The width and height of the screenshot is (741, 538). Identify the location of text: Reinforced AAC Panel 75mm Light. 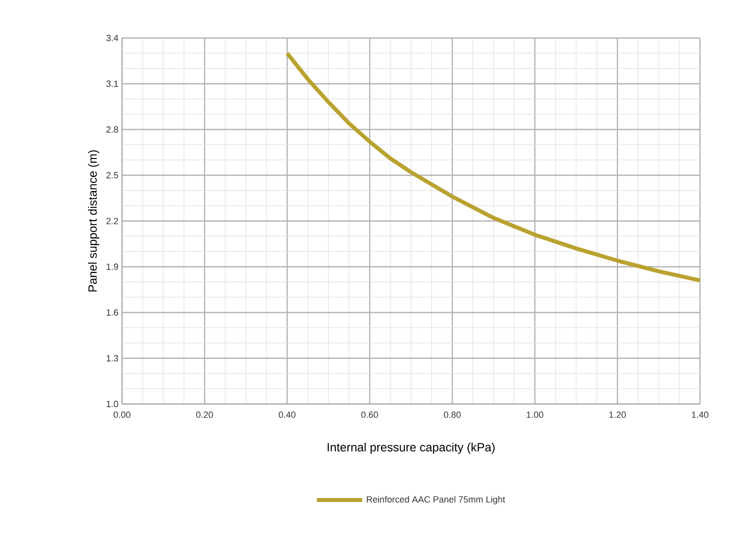
(436, 500).